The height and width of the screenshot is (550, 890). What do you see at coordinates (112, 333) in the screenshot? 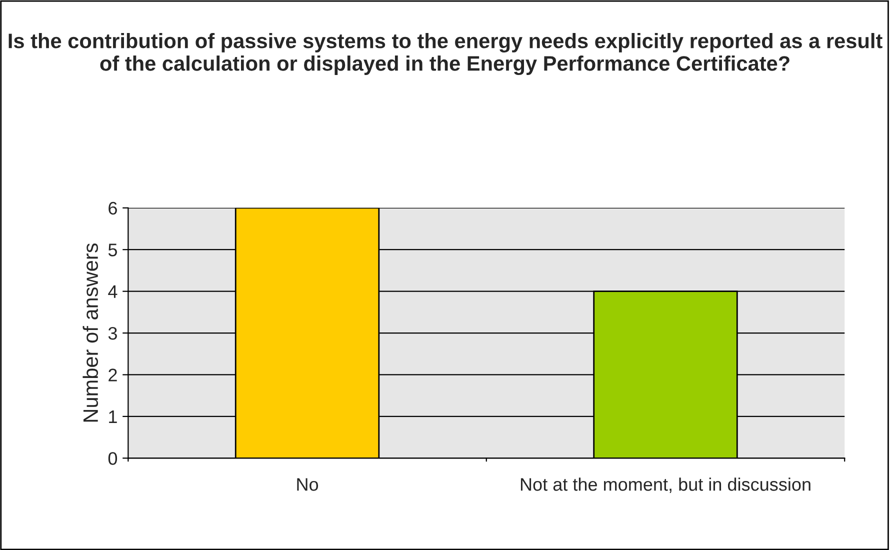
I see `y-tick-label: 3` at bounding box center [112, 333].